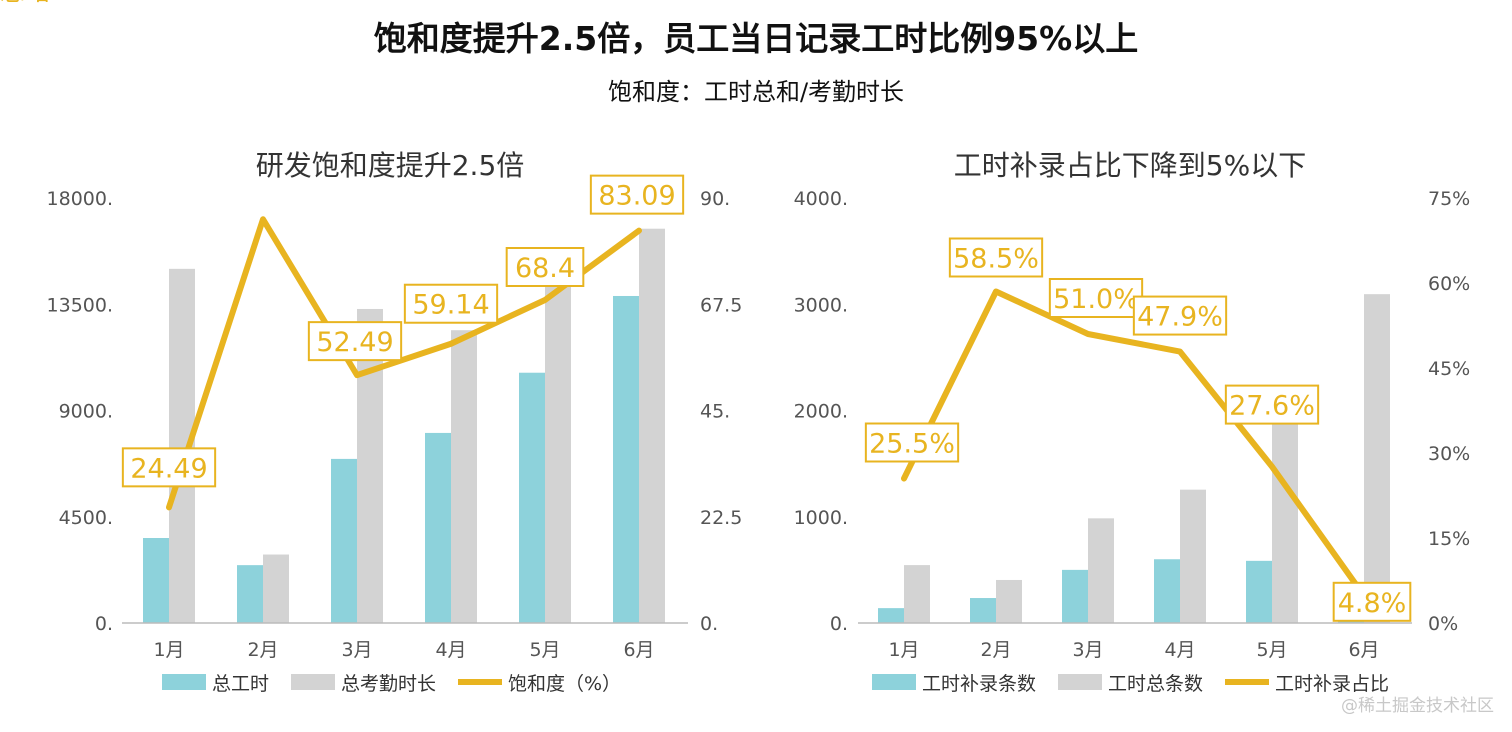 Image resolution: width=1512 pixels, height=732 pixels. I want to click on y-right-tick-label: 45%, so click(1449, 369).